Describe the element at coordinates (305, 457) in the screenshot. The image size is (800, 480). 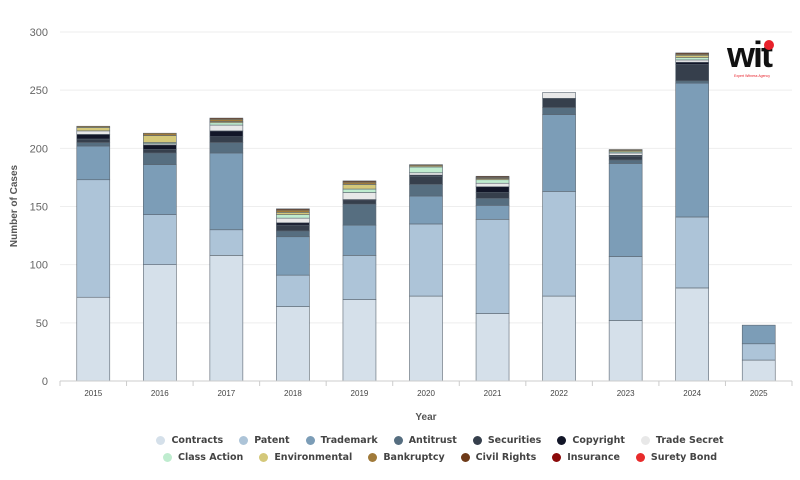
I see `legend-item-environmental: Environmental` at that location.